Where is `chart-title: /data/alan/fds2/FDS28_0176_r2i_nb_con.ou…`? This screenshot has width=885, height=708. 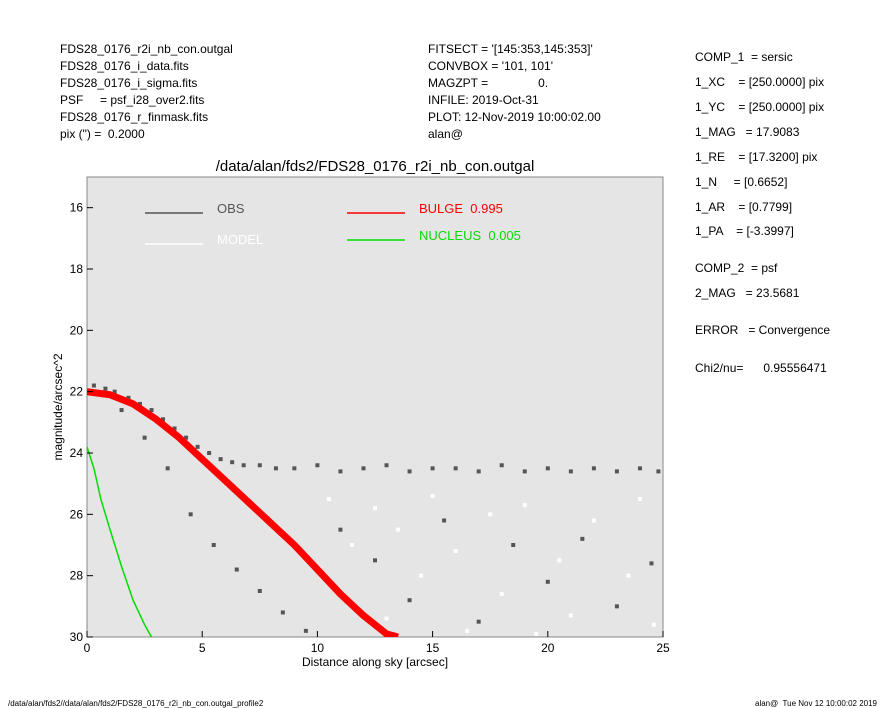 chart-title: /data/alan/fds2/FDS28_0176_r2i_nb_con.ou… is located at coordinates (375, 166).